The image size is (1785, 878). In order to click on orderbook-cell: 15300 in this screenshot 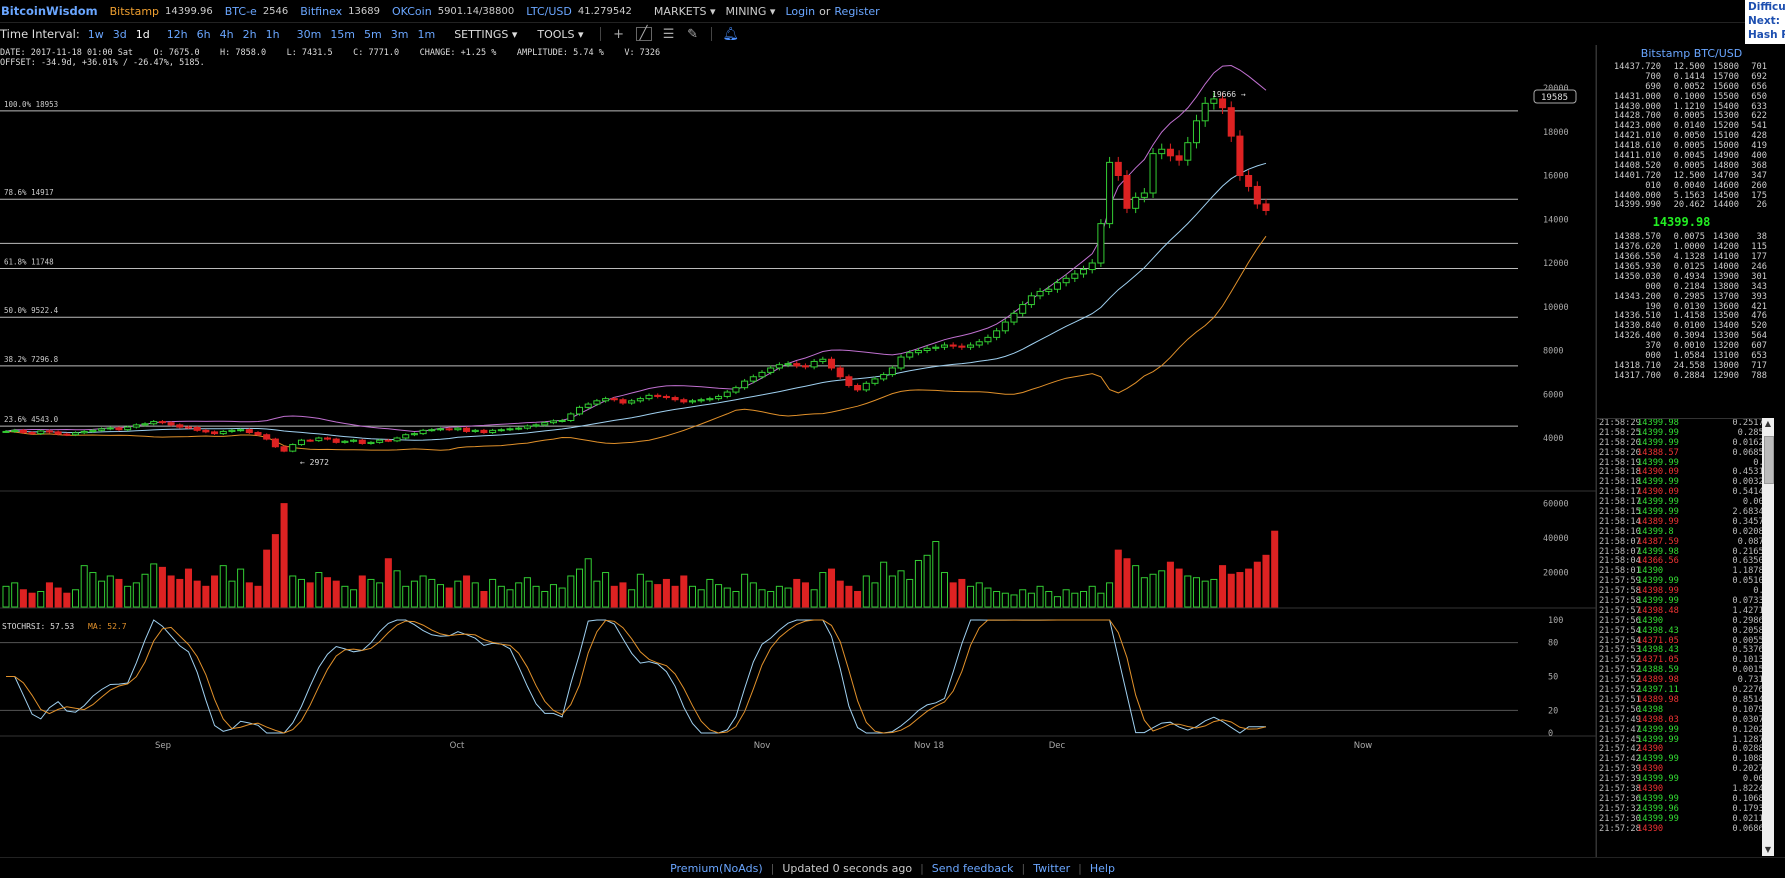, I will do `click(1725, 116)`.